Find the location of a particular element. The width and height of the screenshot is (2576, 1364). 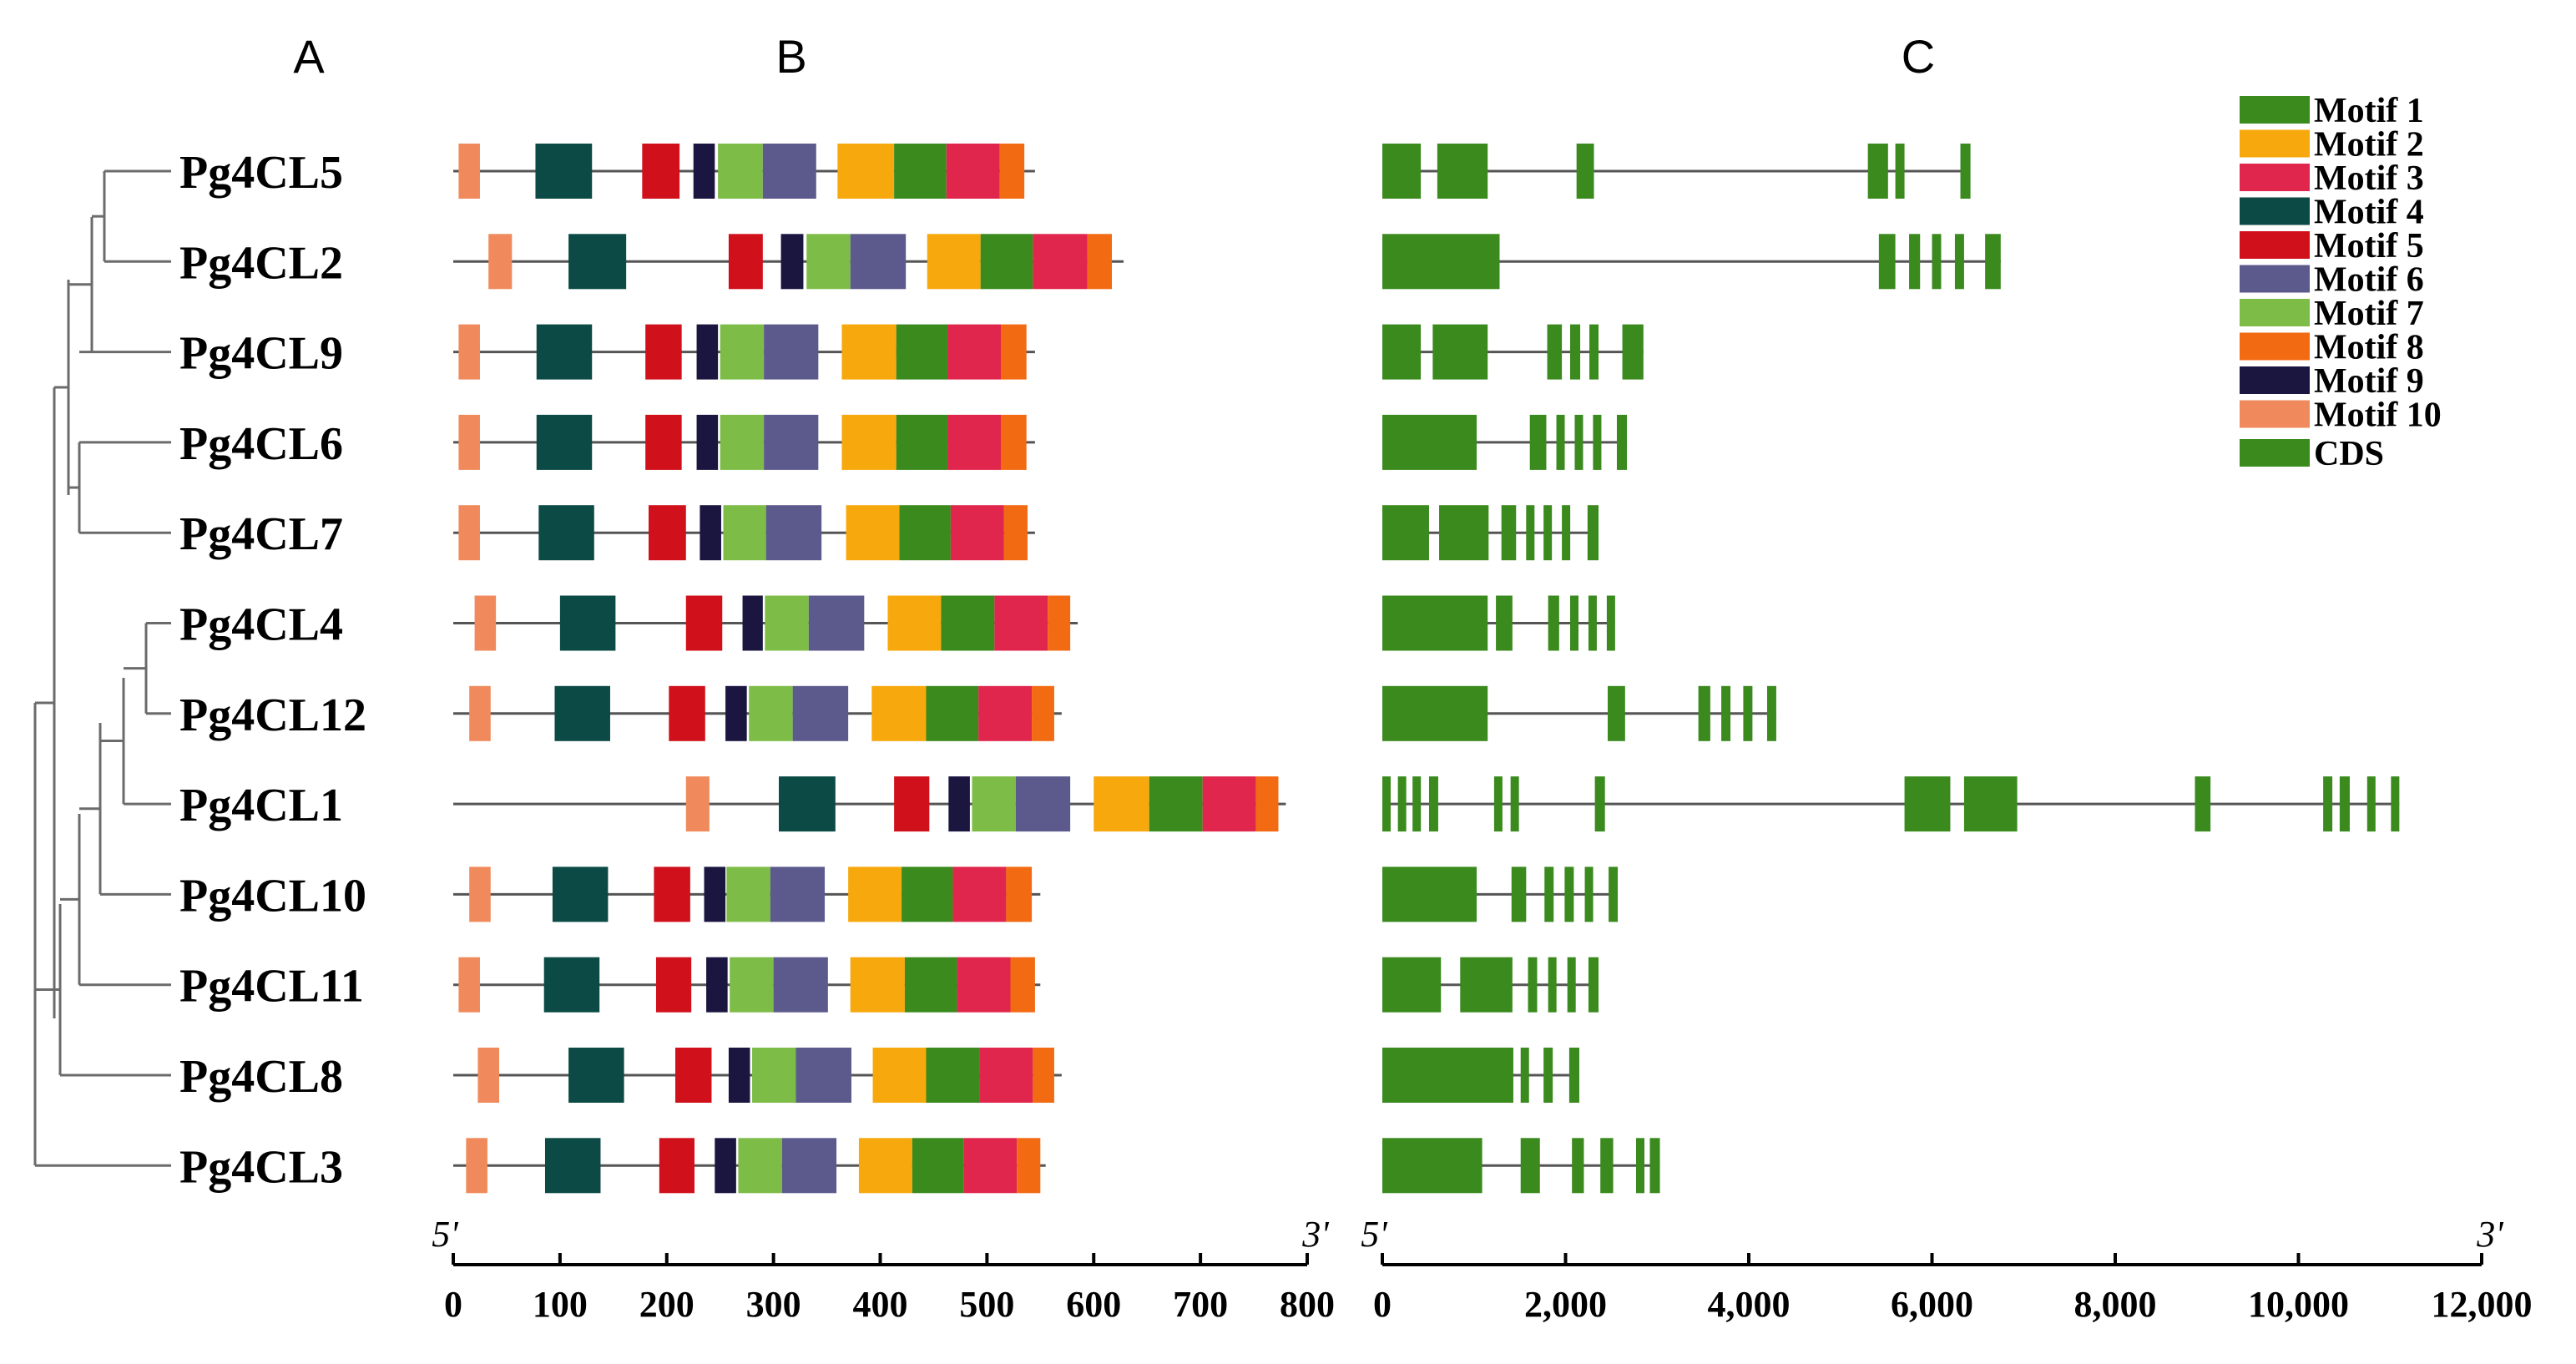

gene-length-axis: 0 2,000 4,000 6,000 8,000 10,000 12,000 5' 3' is located at coordinates (1946, 1269).